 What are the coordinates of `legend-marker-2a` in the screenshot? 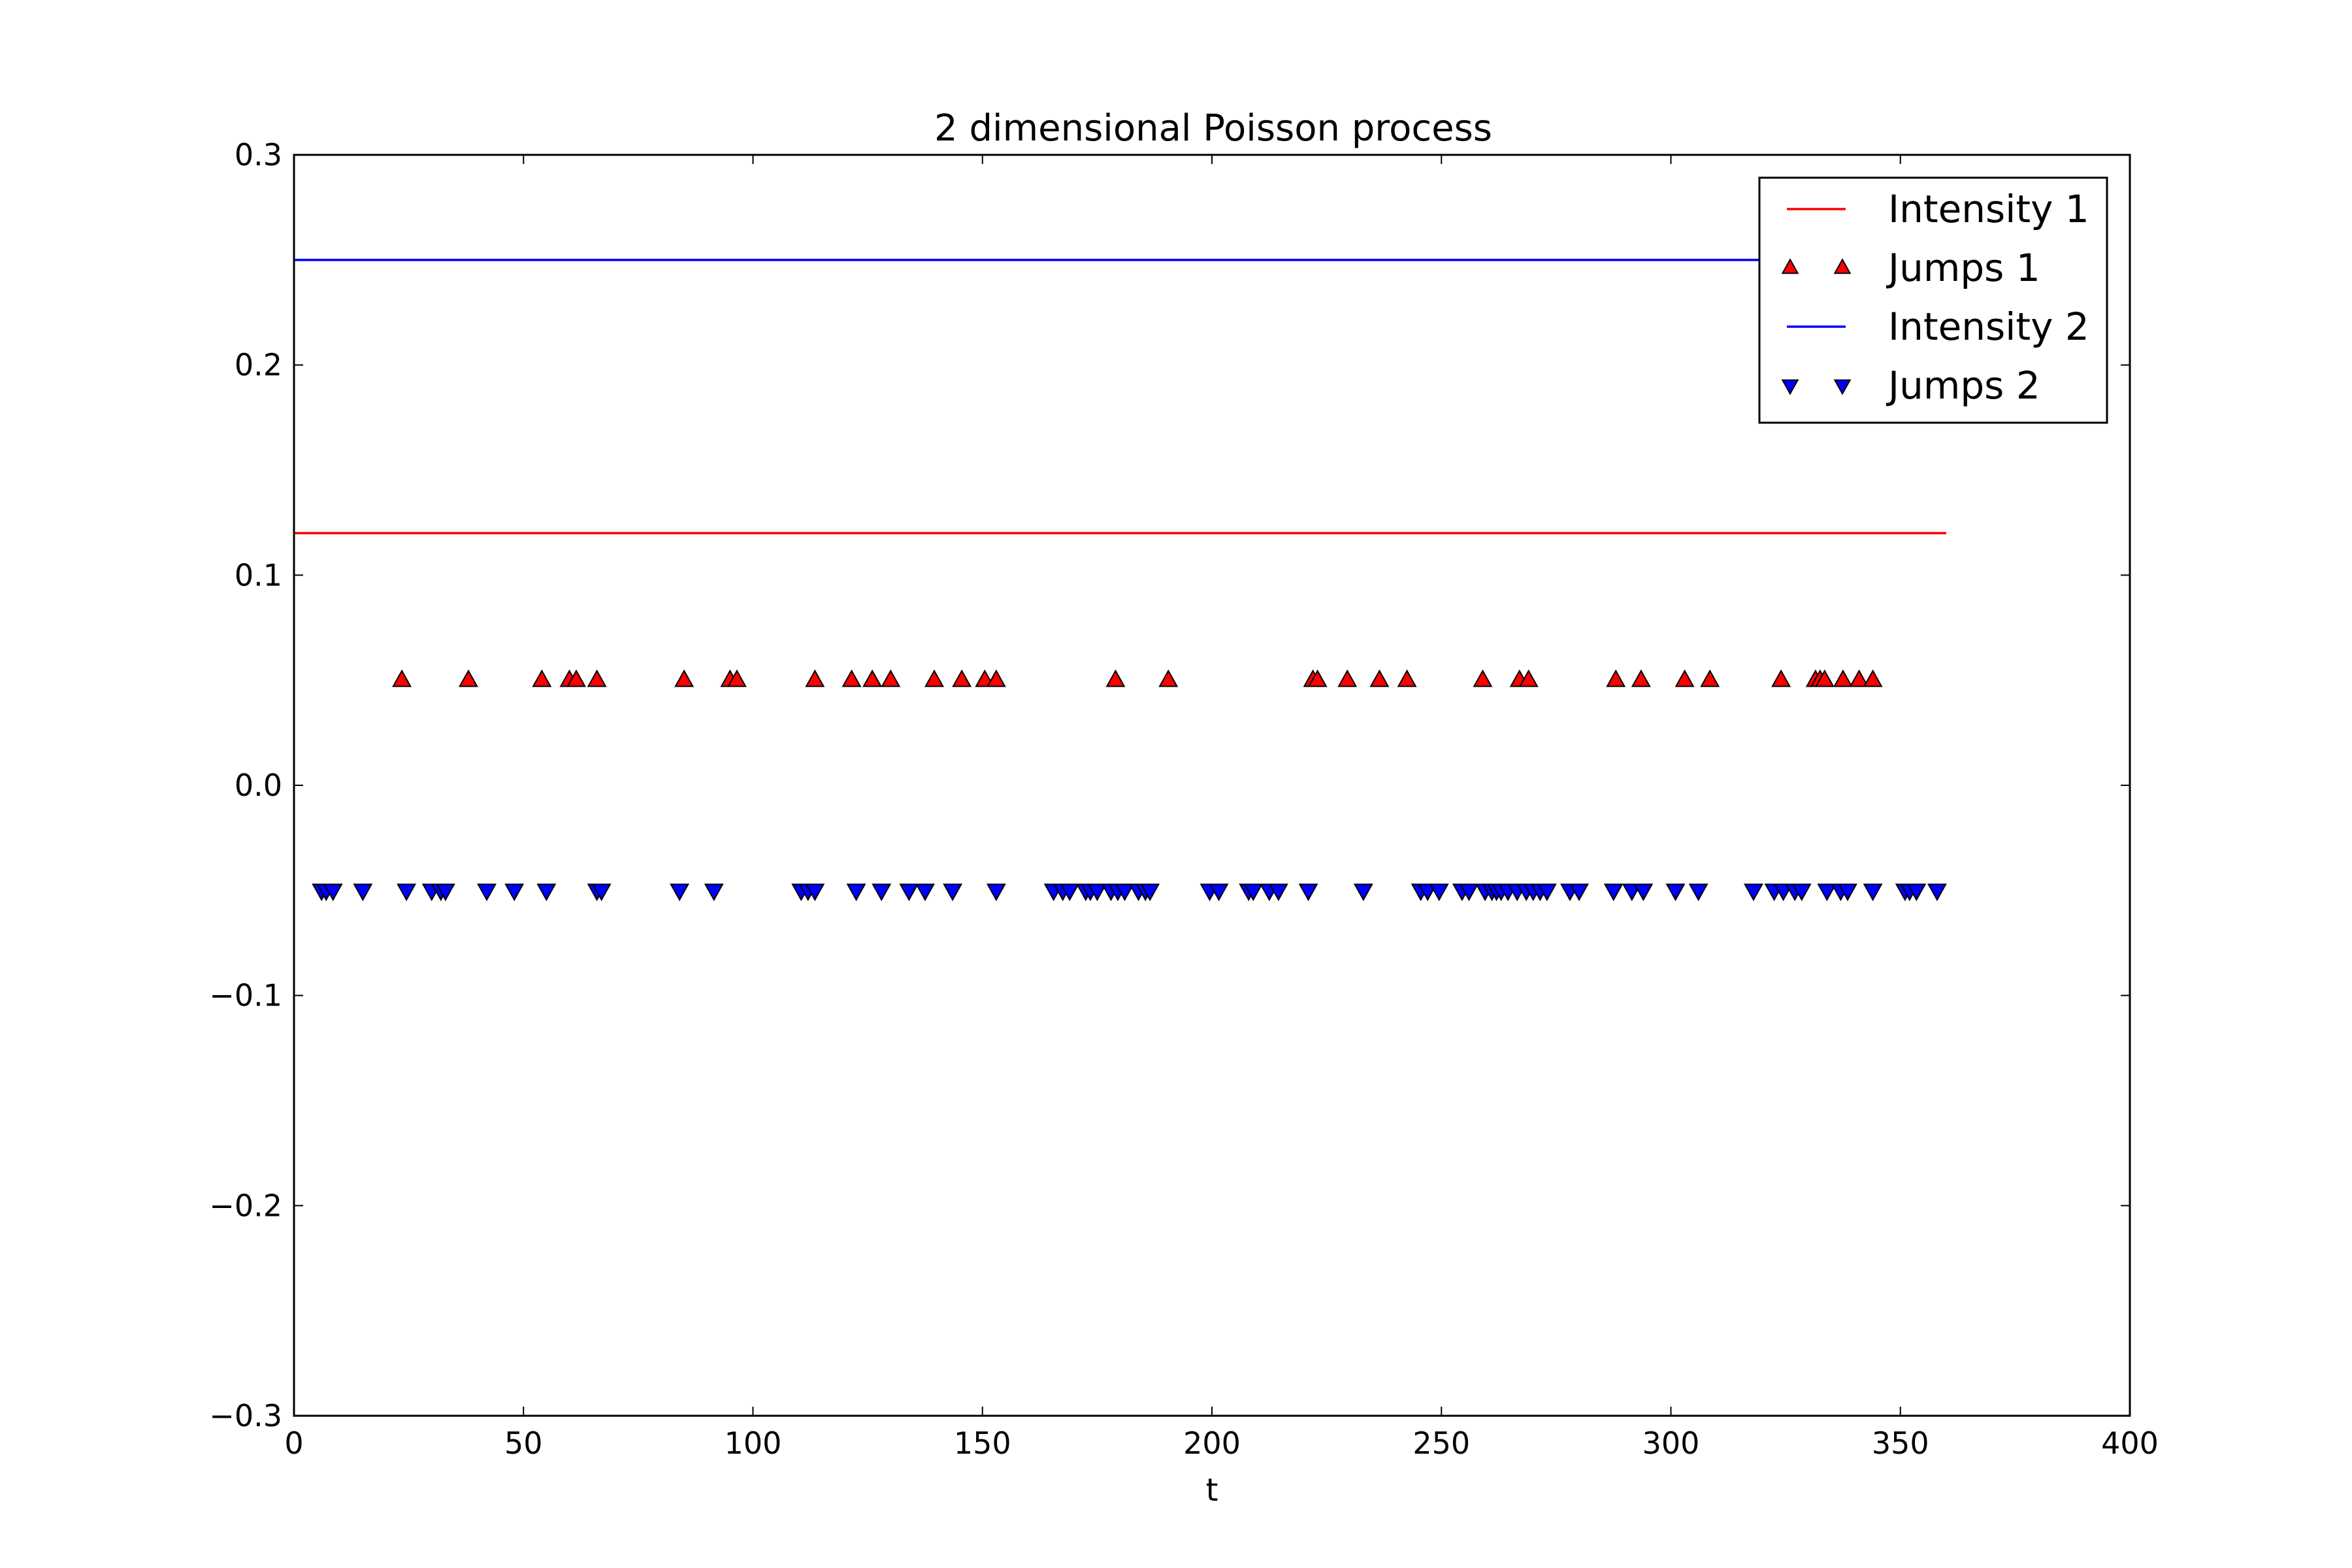 It's located at (1790, 266).